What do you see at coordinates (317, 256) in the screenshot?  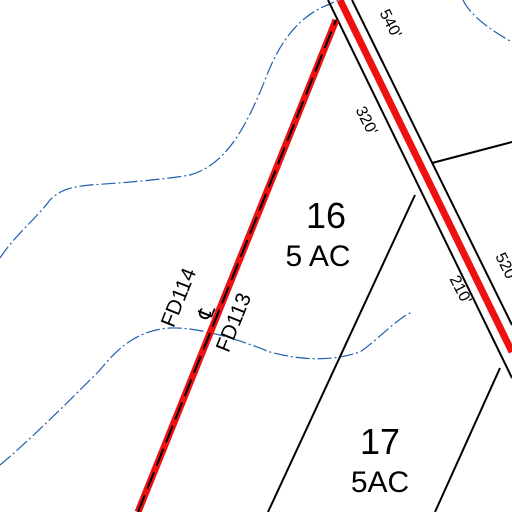 I see `parcel-16-acreage: 5 AC` at bounding box center [317, 256].